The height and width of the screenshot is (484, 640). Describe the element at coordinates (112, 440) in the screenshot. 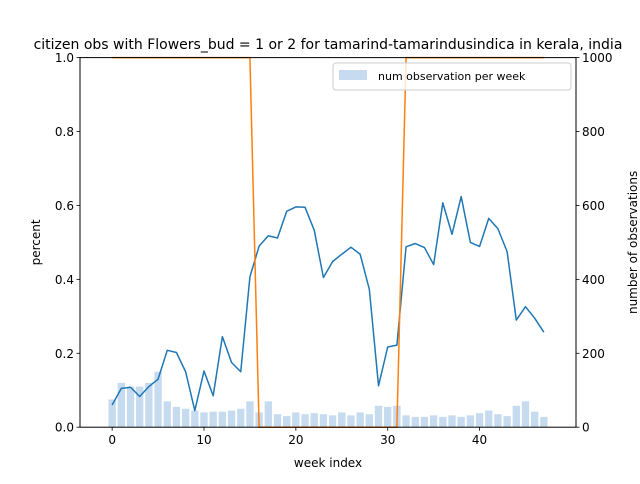

I see `x-tick-label-0: 0` at that location.